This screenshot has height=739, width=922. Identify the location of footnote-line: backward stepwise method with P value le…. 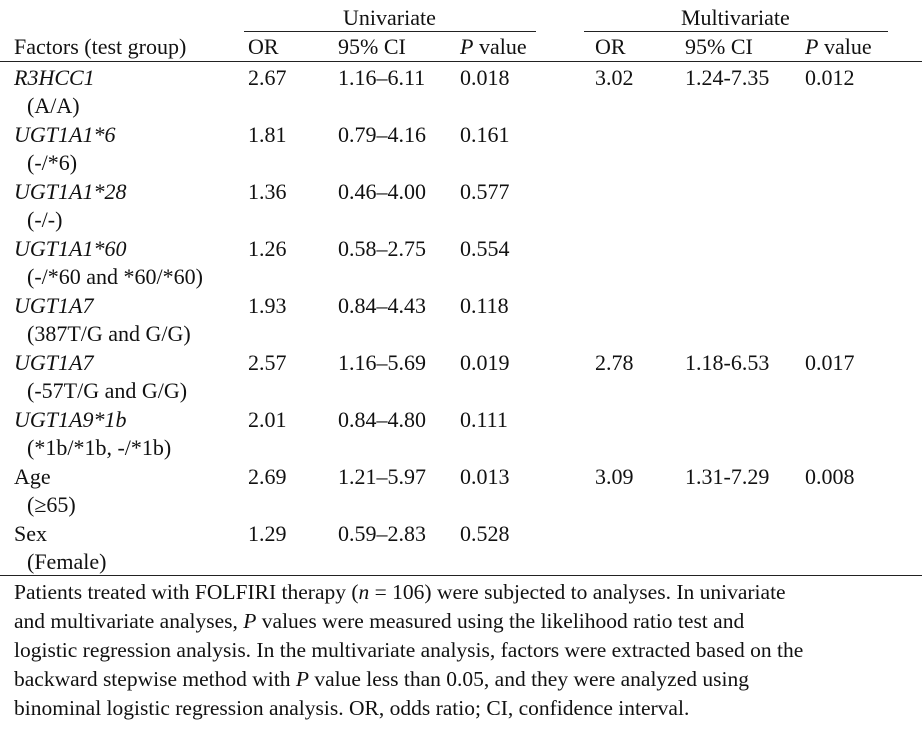
(466, 679).